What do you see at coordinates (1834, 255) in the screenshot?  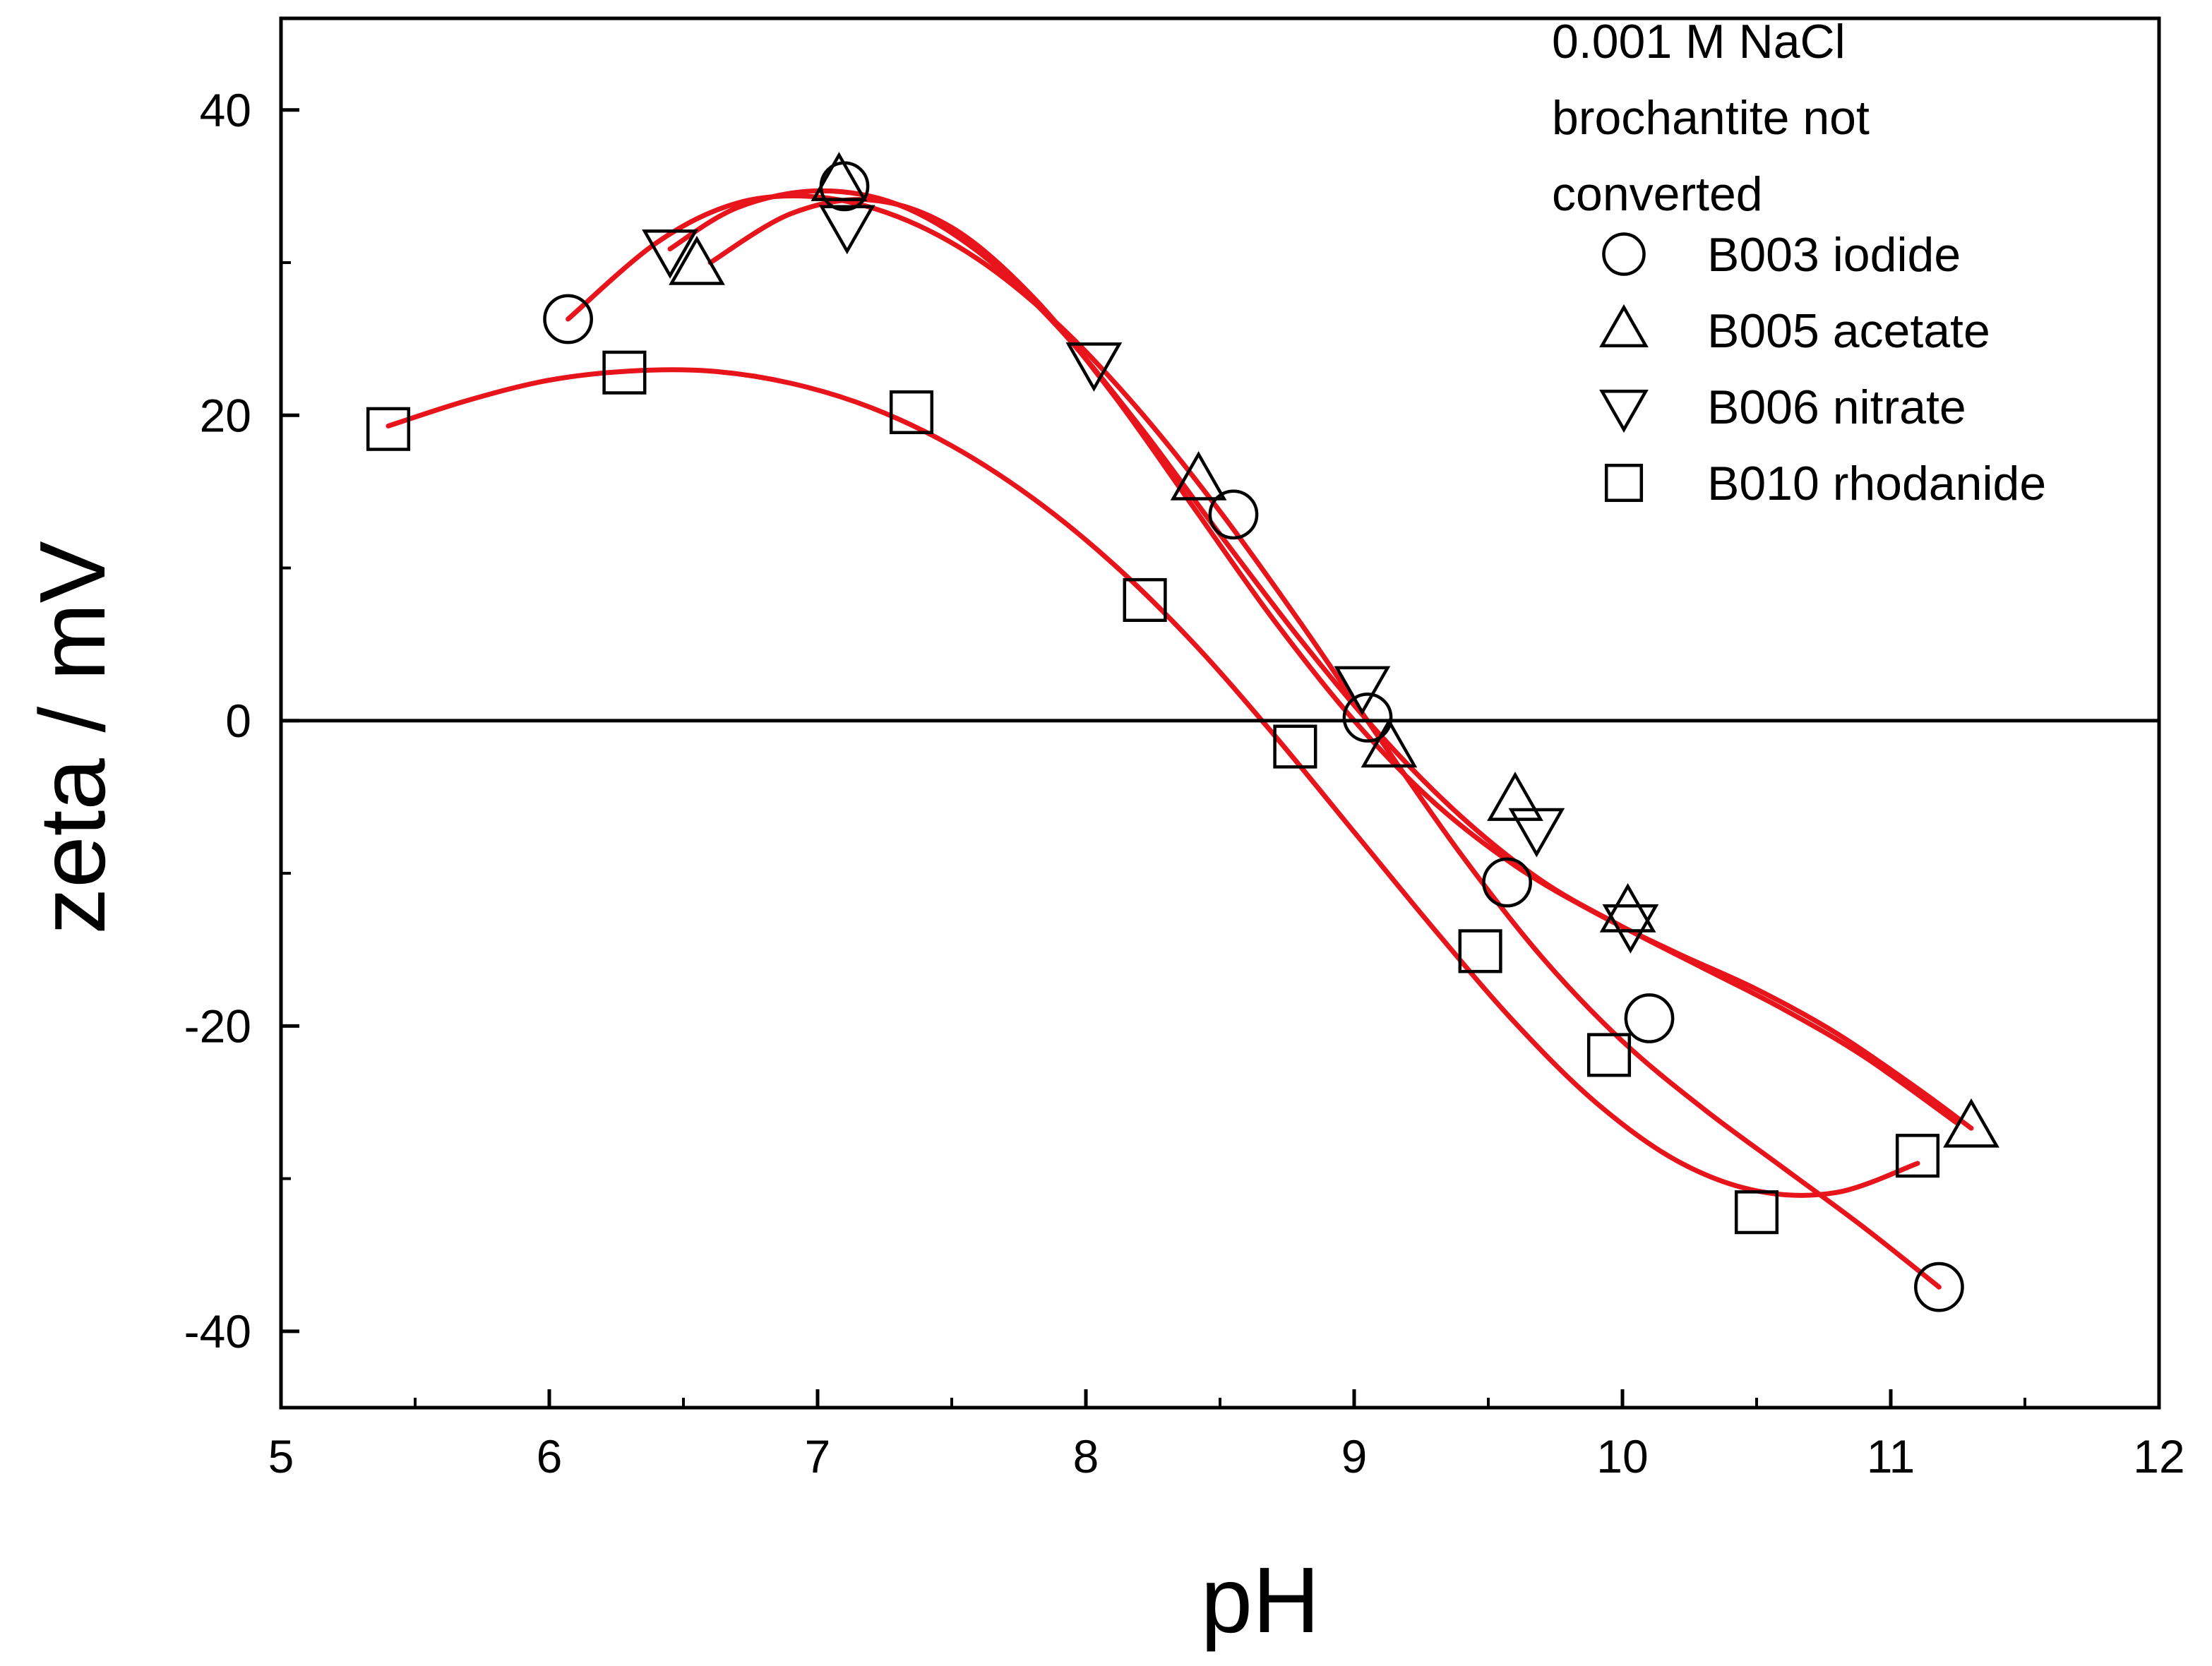 I see `legend-label: B003 iodide` at bounding box center [1834, 255].